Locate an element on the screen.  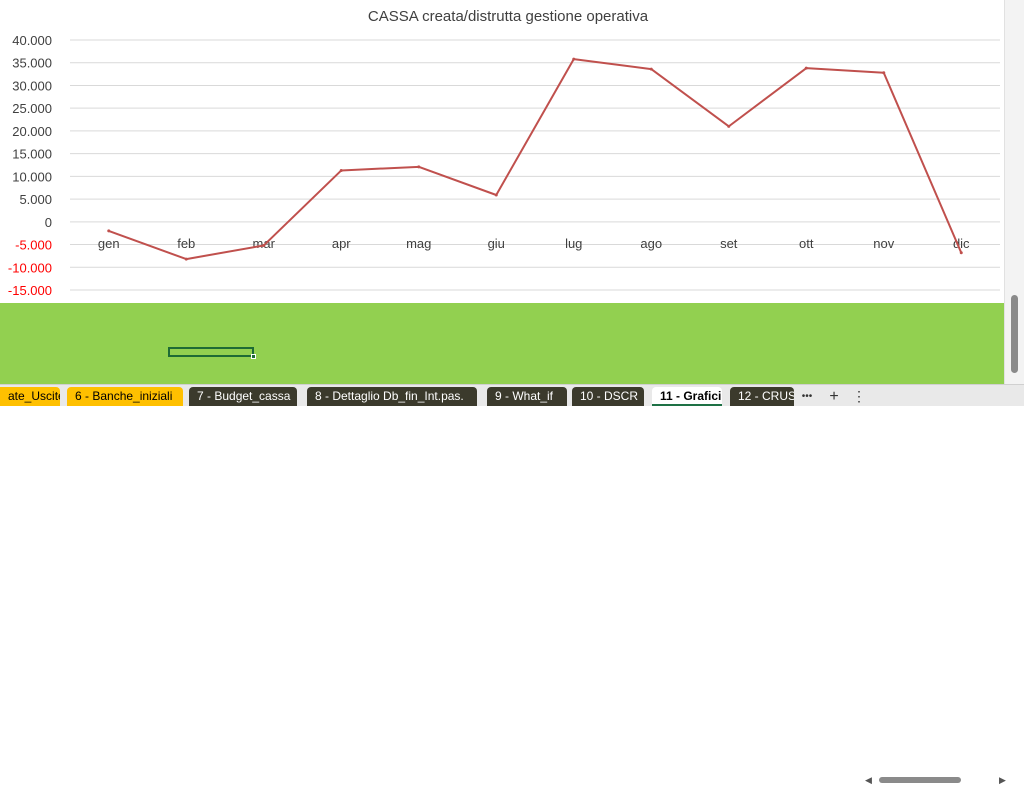
vertical-scrollbar is located at coordinates (1014, 192).